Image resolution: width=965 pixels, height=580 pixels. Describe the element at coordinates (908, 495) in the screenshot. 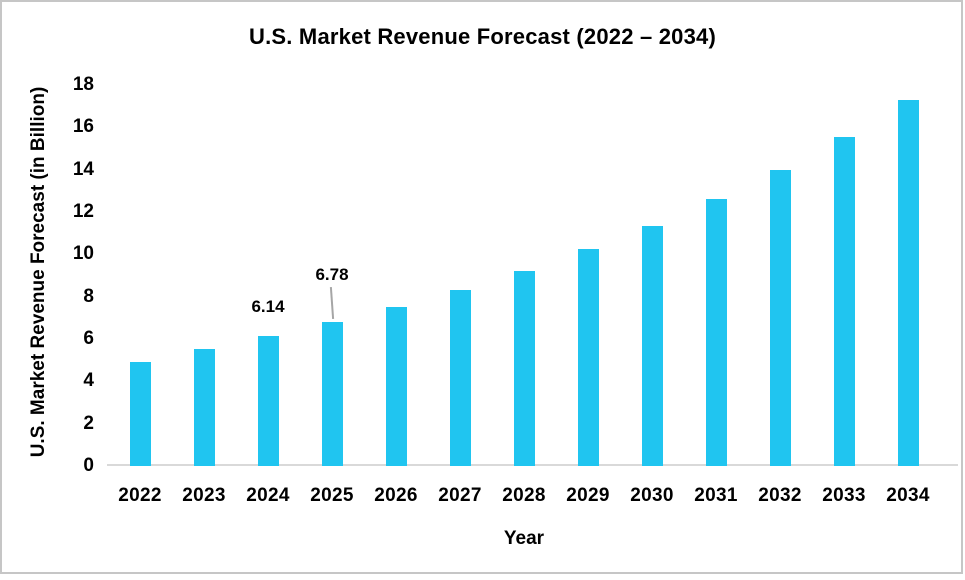

I see `x-tick-label-2034: 2034` at that location.